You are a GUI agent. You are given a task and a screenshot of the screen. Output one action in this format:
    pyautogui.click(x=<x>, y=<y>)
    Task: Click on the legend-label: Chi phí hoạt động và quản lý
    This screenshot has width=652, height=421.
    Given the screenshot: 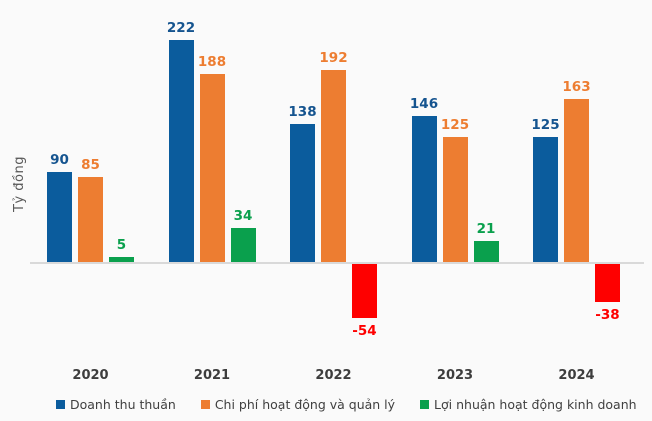 What is the action you would take?
    pyautogui.click(x=305, y=404)
    